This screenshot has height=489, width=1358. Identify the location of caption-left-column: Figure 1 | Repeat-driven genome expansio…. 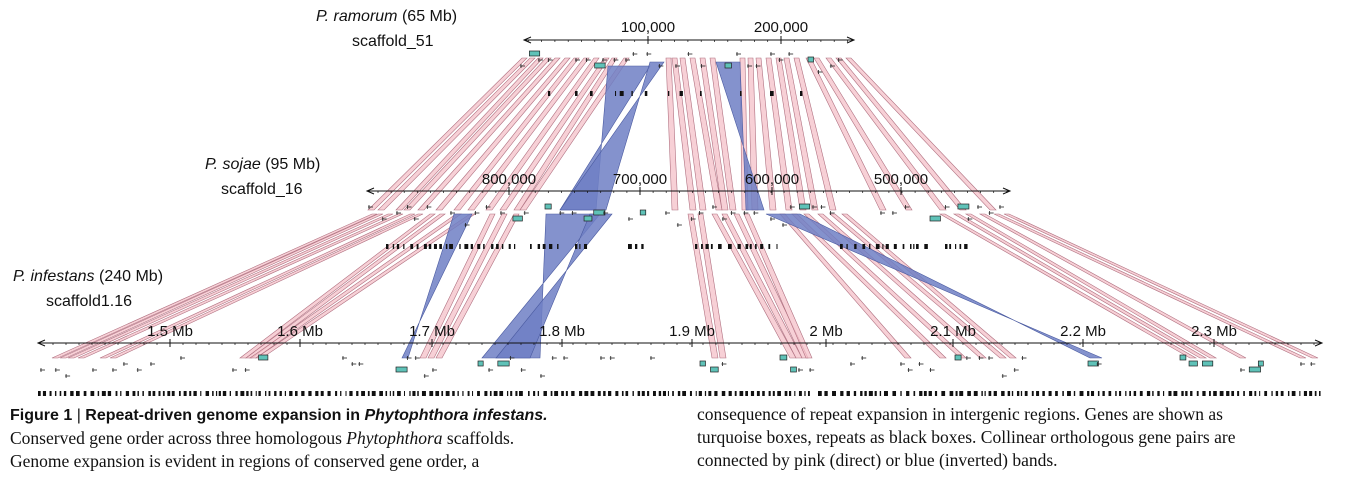
(337, 438).